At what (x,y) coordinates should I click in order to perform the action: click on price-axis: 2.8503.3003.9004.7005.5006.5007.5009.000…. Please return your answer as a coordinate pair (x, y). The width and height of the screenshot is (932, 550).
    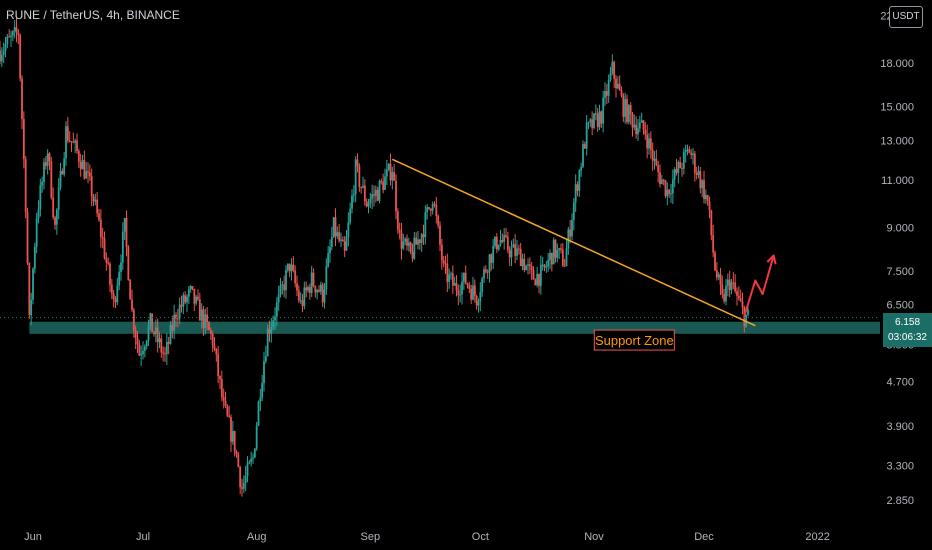
    Looking at the image, I should click on (897, 259).